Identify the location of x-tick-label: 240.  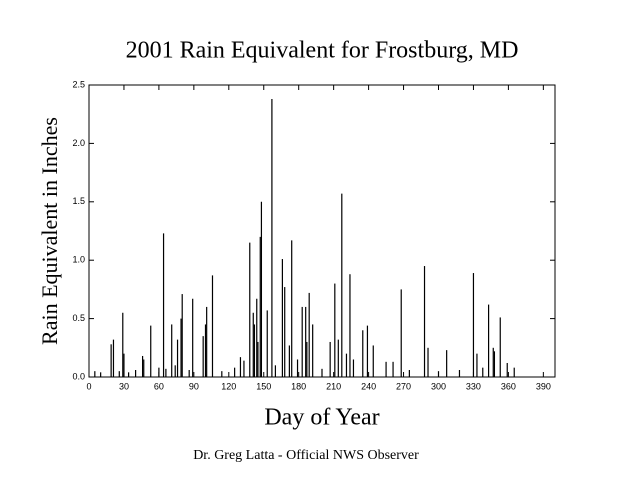
(368, 386).